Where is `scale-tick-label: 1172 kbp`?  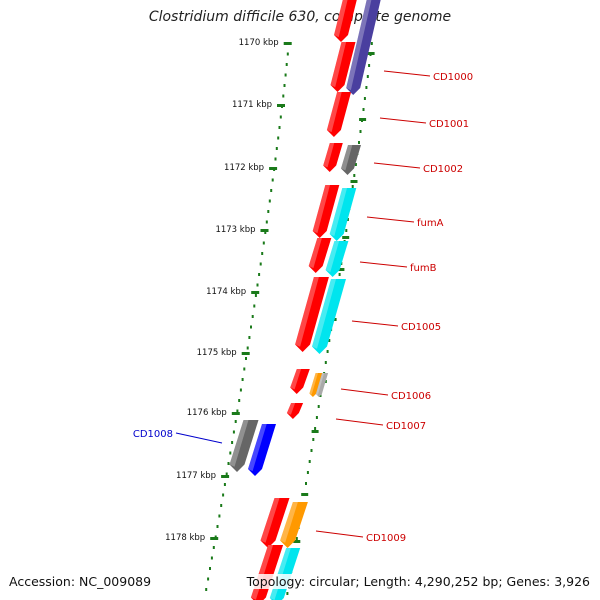 scale-tick-label: 1172 kbp is located at coordinates (244, 168).